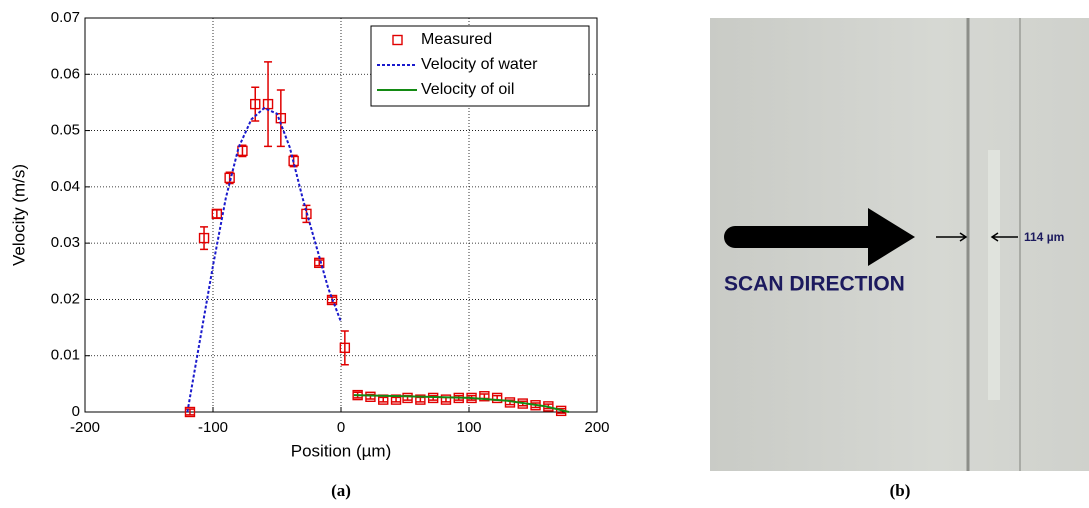  I want to click on x-tick-label: 0, so click(341, 427).